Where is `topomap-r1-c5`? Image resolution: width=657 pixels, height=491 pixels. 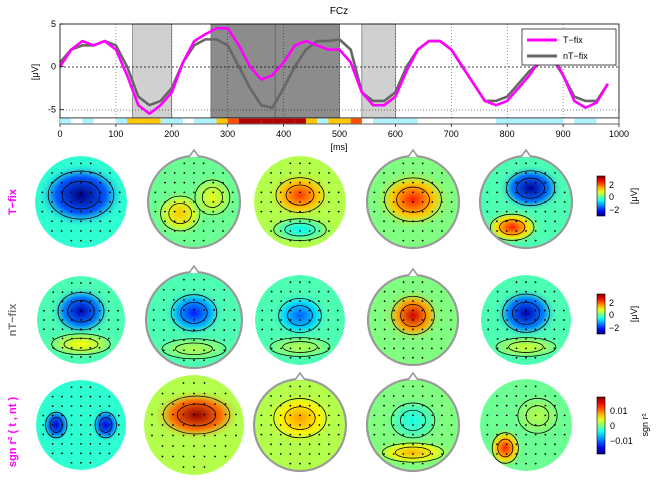 topomap-r1-c5 is located at coordinates (526, 199).